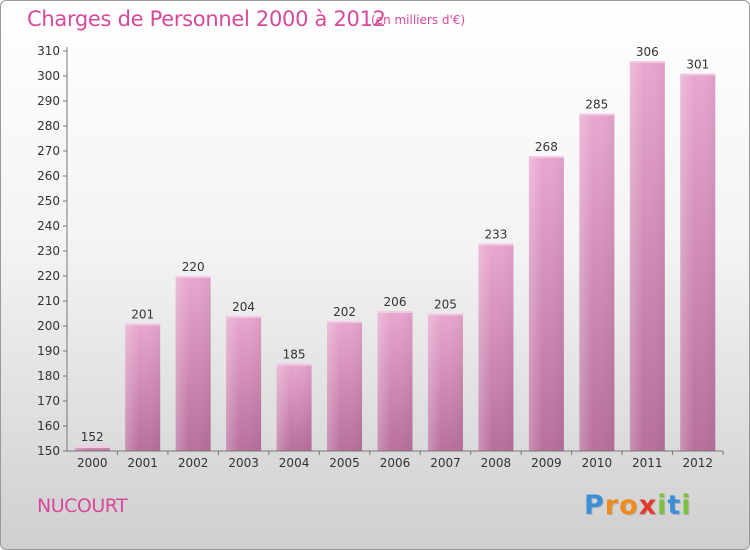  I want to click on y-tick-label: 240, so click(48, 226).